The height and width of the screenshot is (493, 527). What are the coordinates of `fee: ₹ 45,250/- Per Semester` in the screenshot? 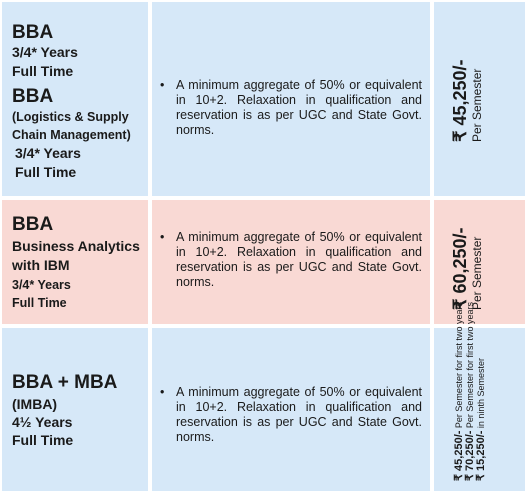 It's located at (467, 100).